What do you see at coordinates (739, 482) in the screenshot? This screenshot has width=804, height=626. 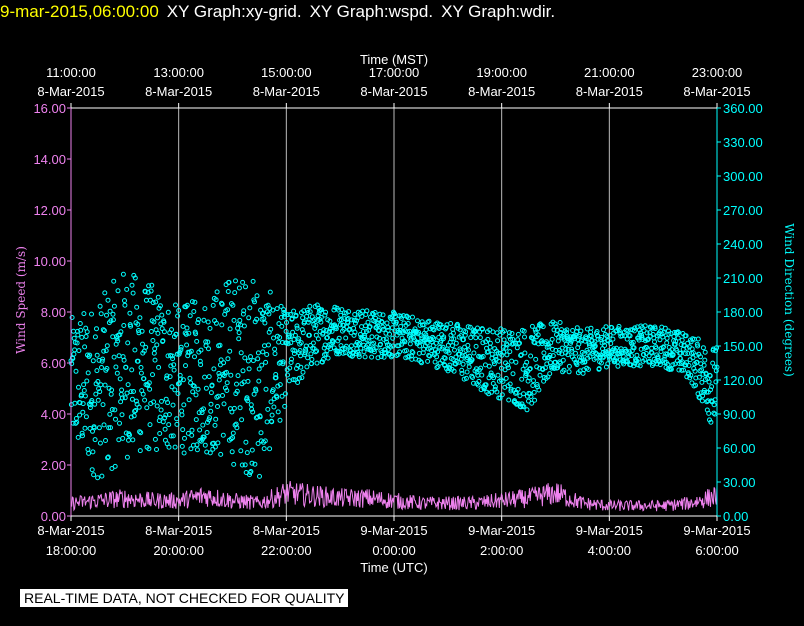 I see `right-tick-label: 30.00` at bounding box center [739, 482].